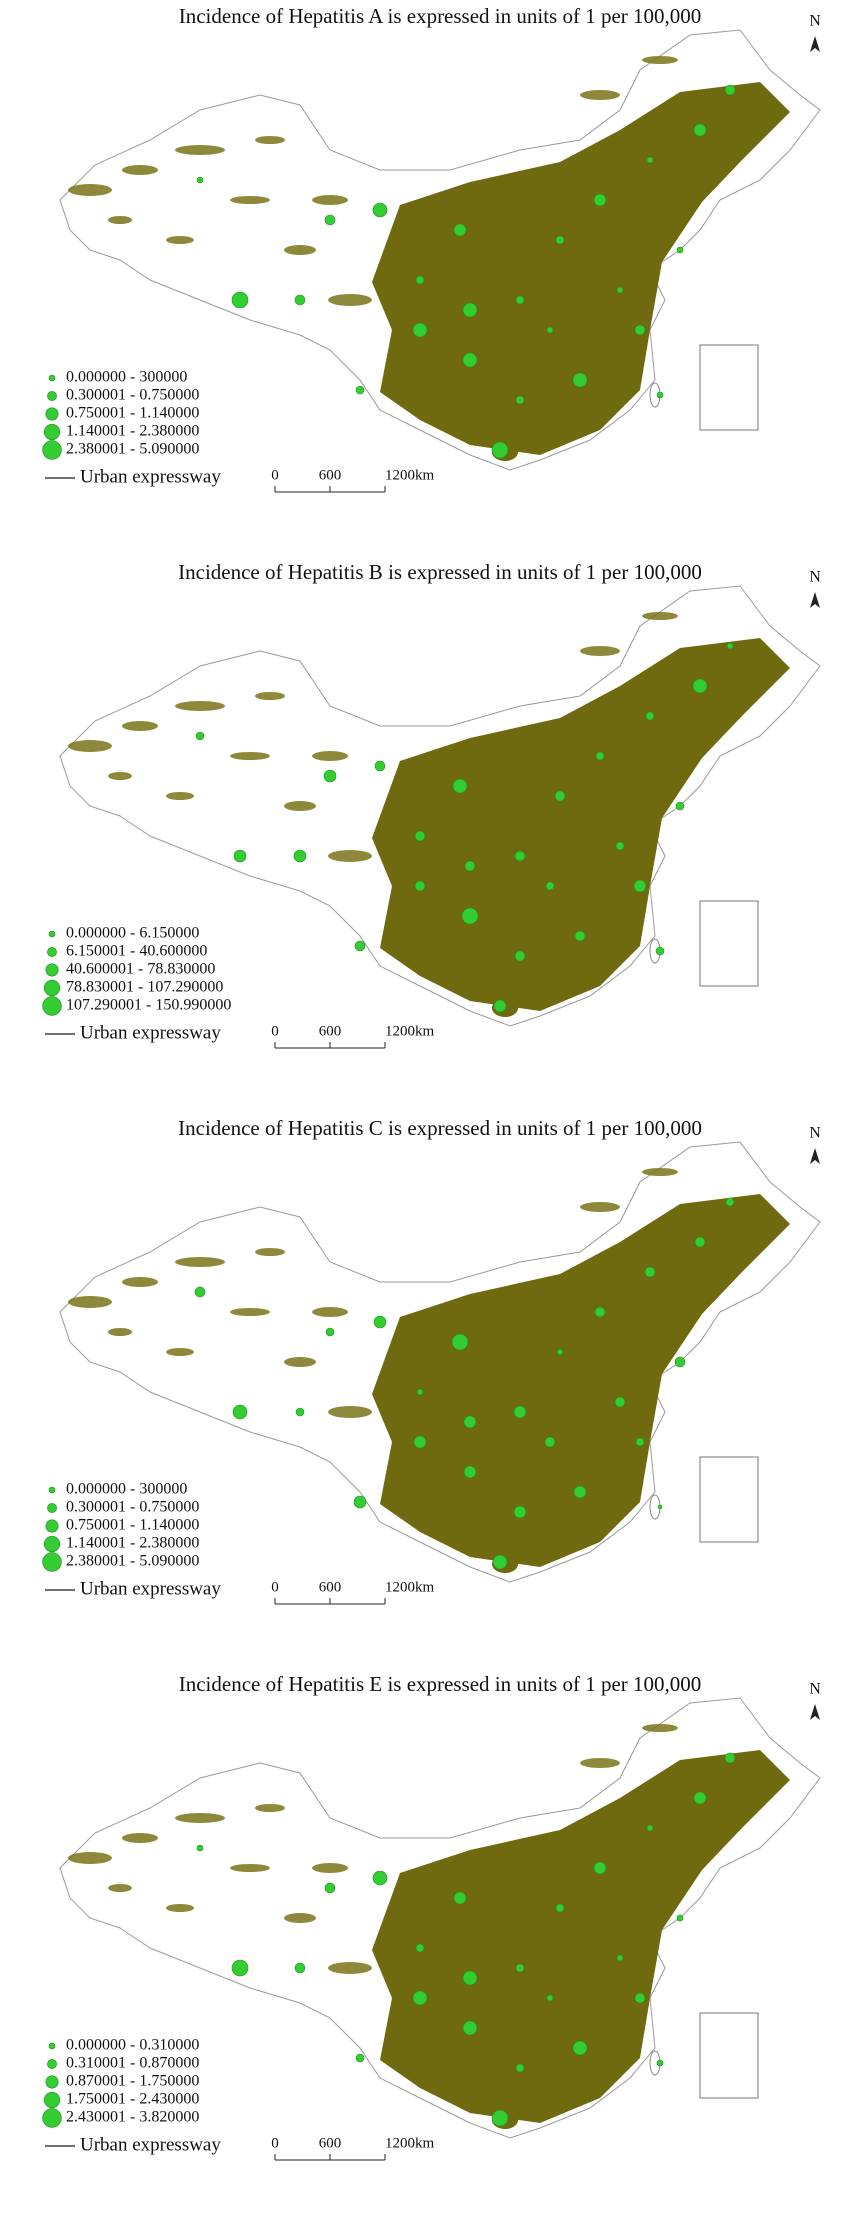 The height and width of the screenshot is (2224, 851). Describe the element at coordinates (132, 2063) in the screenshot. I see `legend-label: 0.310001 - 0.870000` at that location.